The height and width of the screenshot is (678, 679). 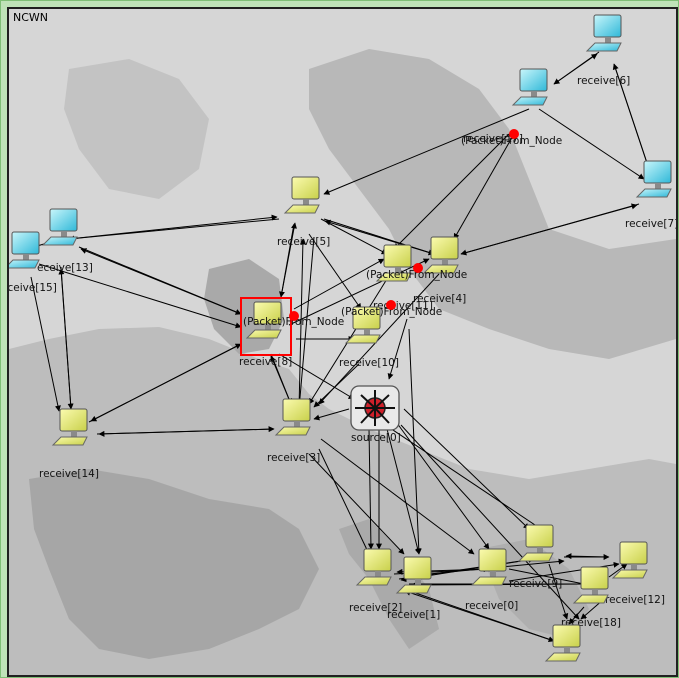 What do you see at coordinates (65, 268) in the screenshot?
I see `node-label: eceive[13]` at bounding box center [65, 268].